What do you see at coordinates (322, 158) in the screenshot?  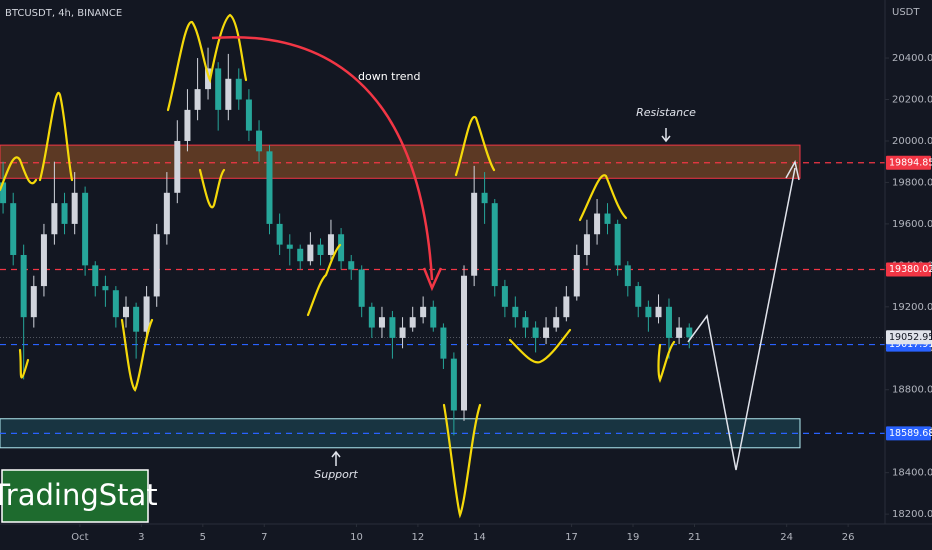 I see `trend-arrow-curve` at bounding box center [322, 158].